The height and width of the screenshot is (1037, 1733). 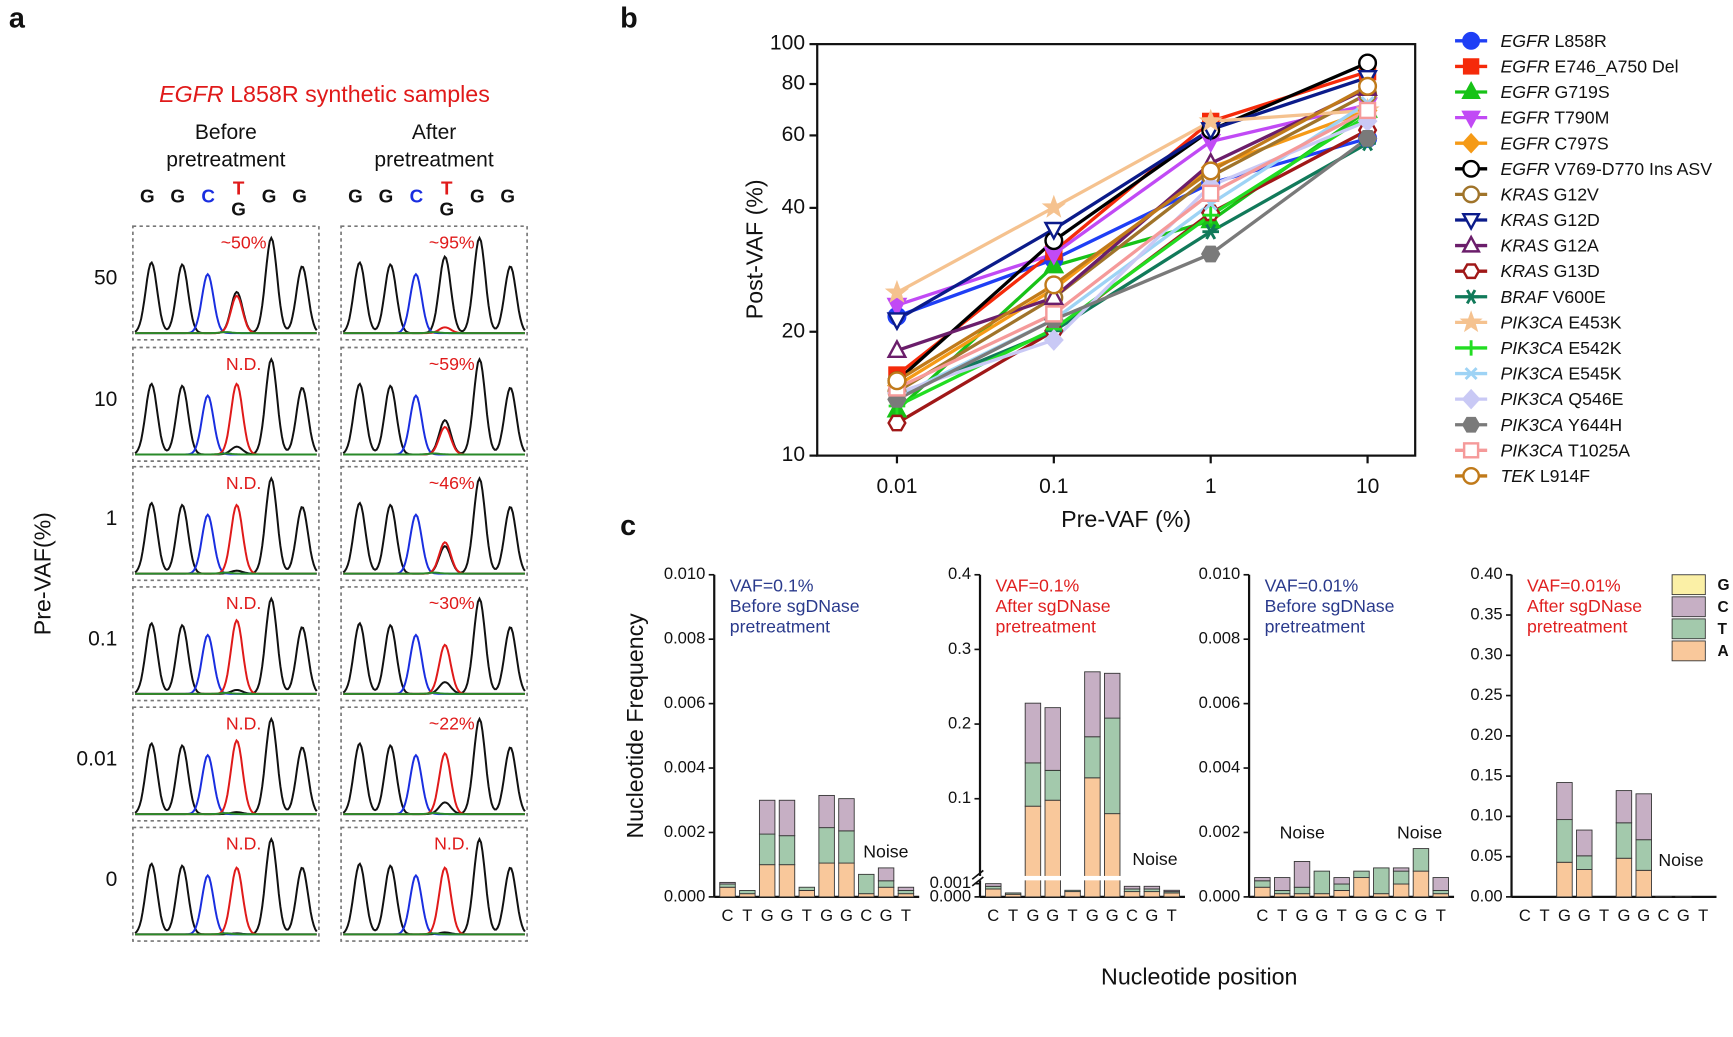 I want to click on y-tick-label: 0.40, so click(x=1486, y=573).